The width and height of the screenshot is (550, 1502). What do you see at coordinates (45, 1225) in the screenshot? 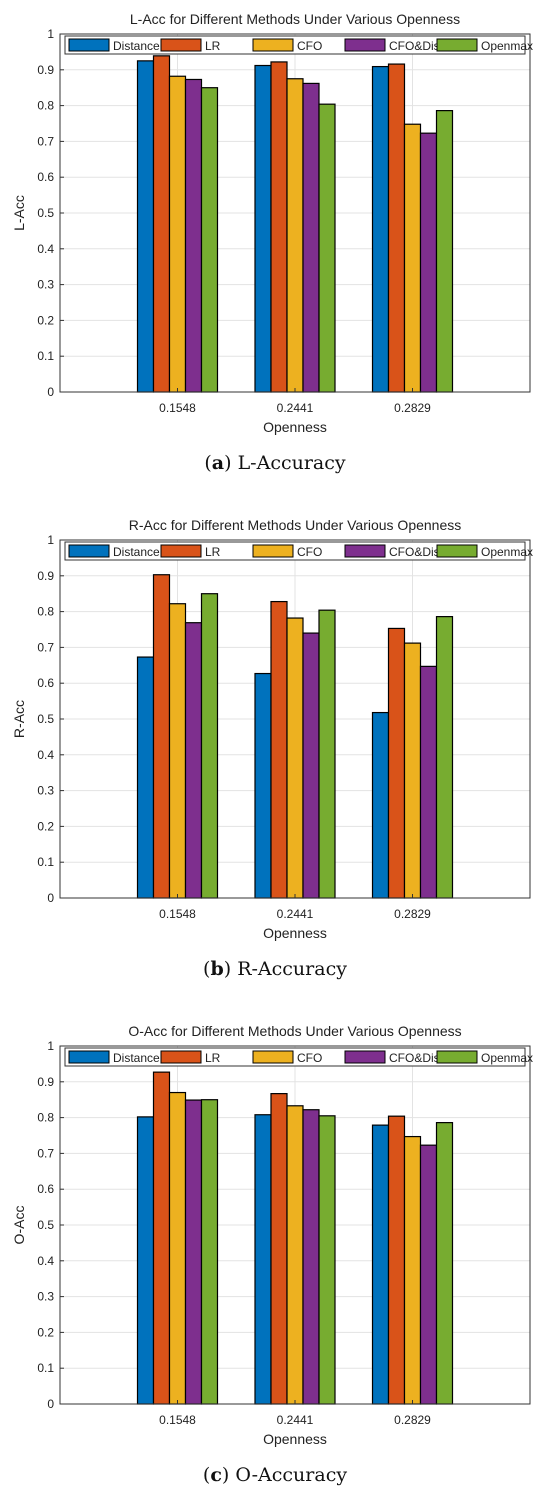
I see `y-tick-label: 0.5` at bounding box center [45, 1225].